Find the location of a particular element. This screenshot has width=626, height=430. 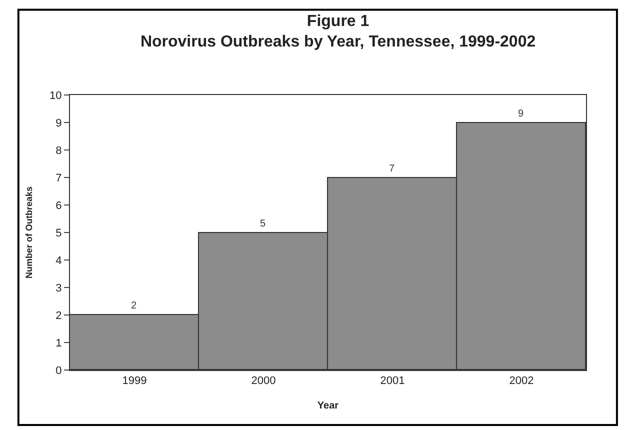

y-tick-label: 6 is located at coordinates (59, 206).